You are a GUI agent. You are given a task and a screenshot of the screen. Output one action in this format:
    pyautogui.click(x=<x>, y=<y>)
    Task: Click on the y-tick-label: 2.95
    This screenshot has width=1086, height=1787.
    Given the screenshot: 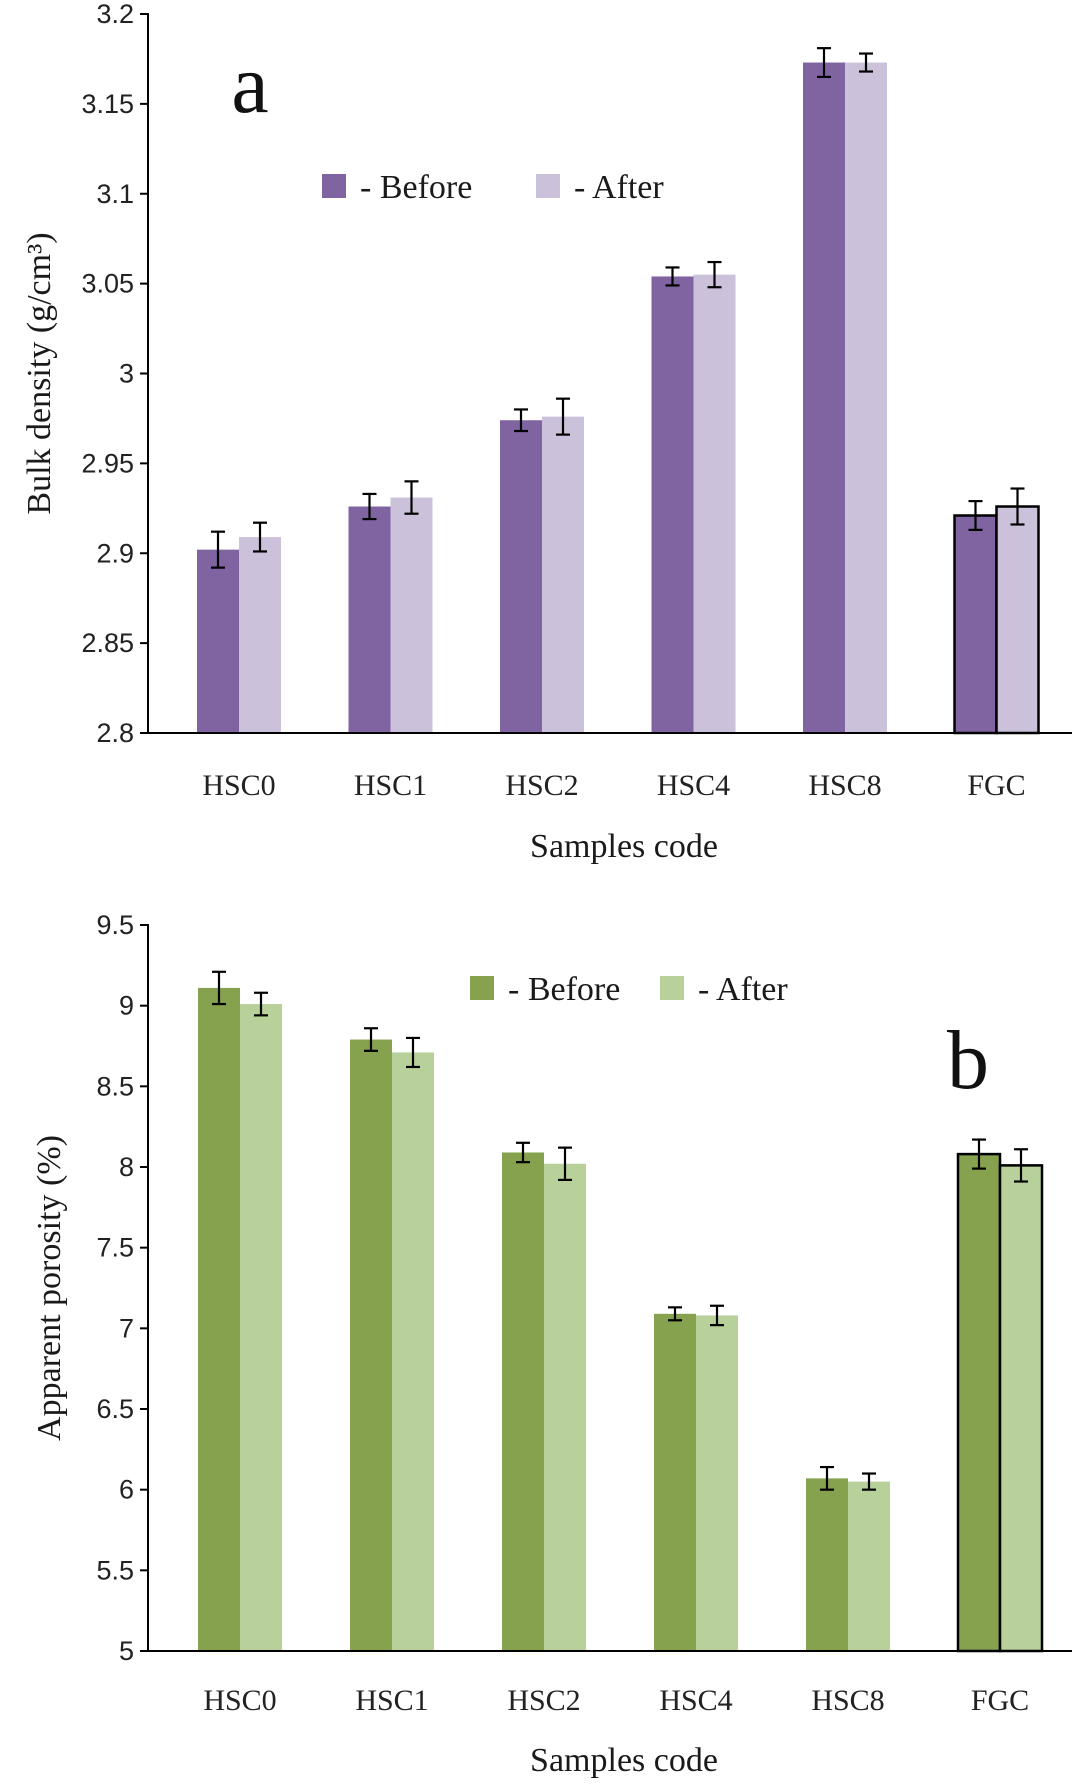 What is the action you would take?
    pyautogui.click(x=107, y=463)
    